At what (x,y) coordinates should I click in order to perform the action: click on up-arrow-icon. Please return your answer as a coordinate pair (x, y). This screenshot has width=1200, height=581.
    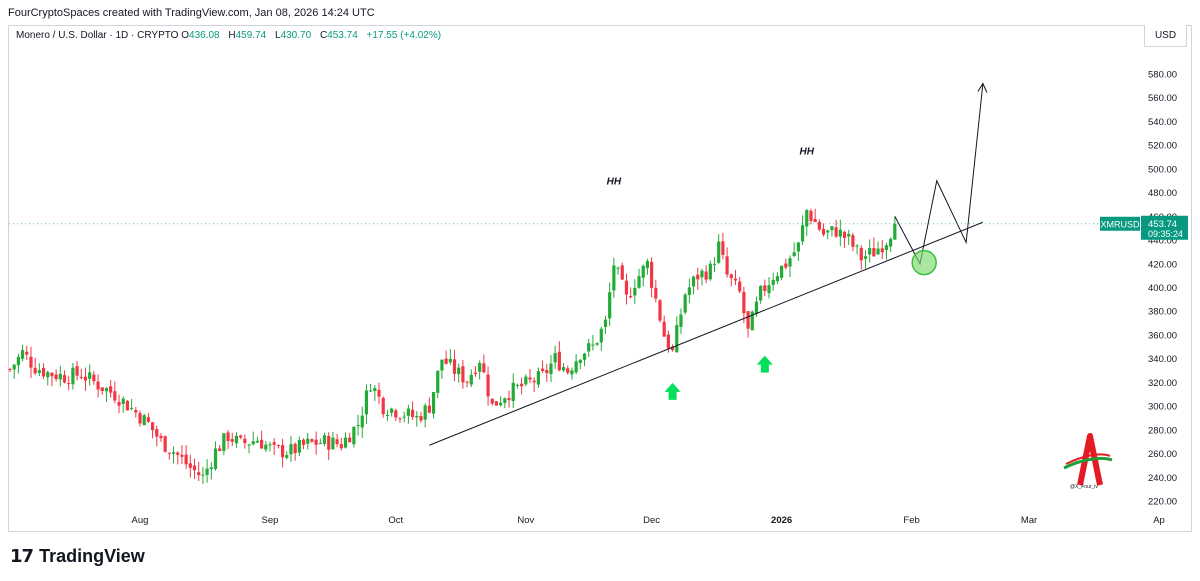
    Looking at the image, I should click on (764, 364).